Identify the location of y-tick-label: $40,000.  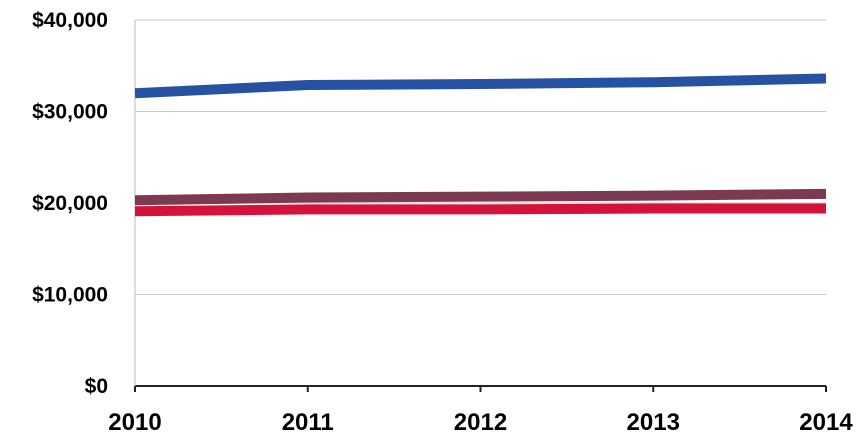
(70, 20).